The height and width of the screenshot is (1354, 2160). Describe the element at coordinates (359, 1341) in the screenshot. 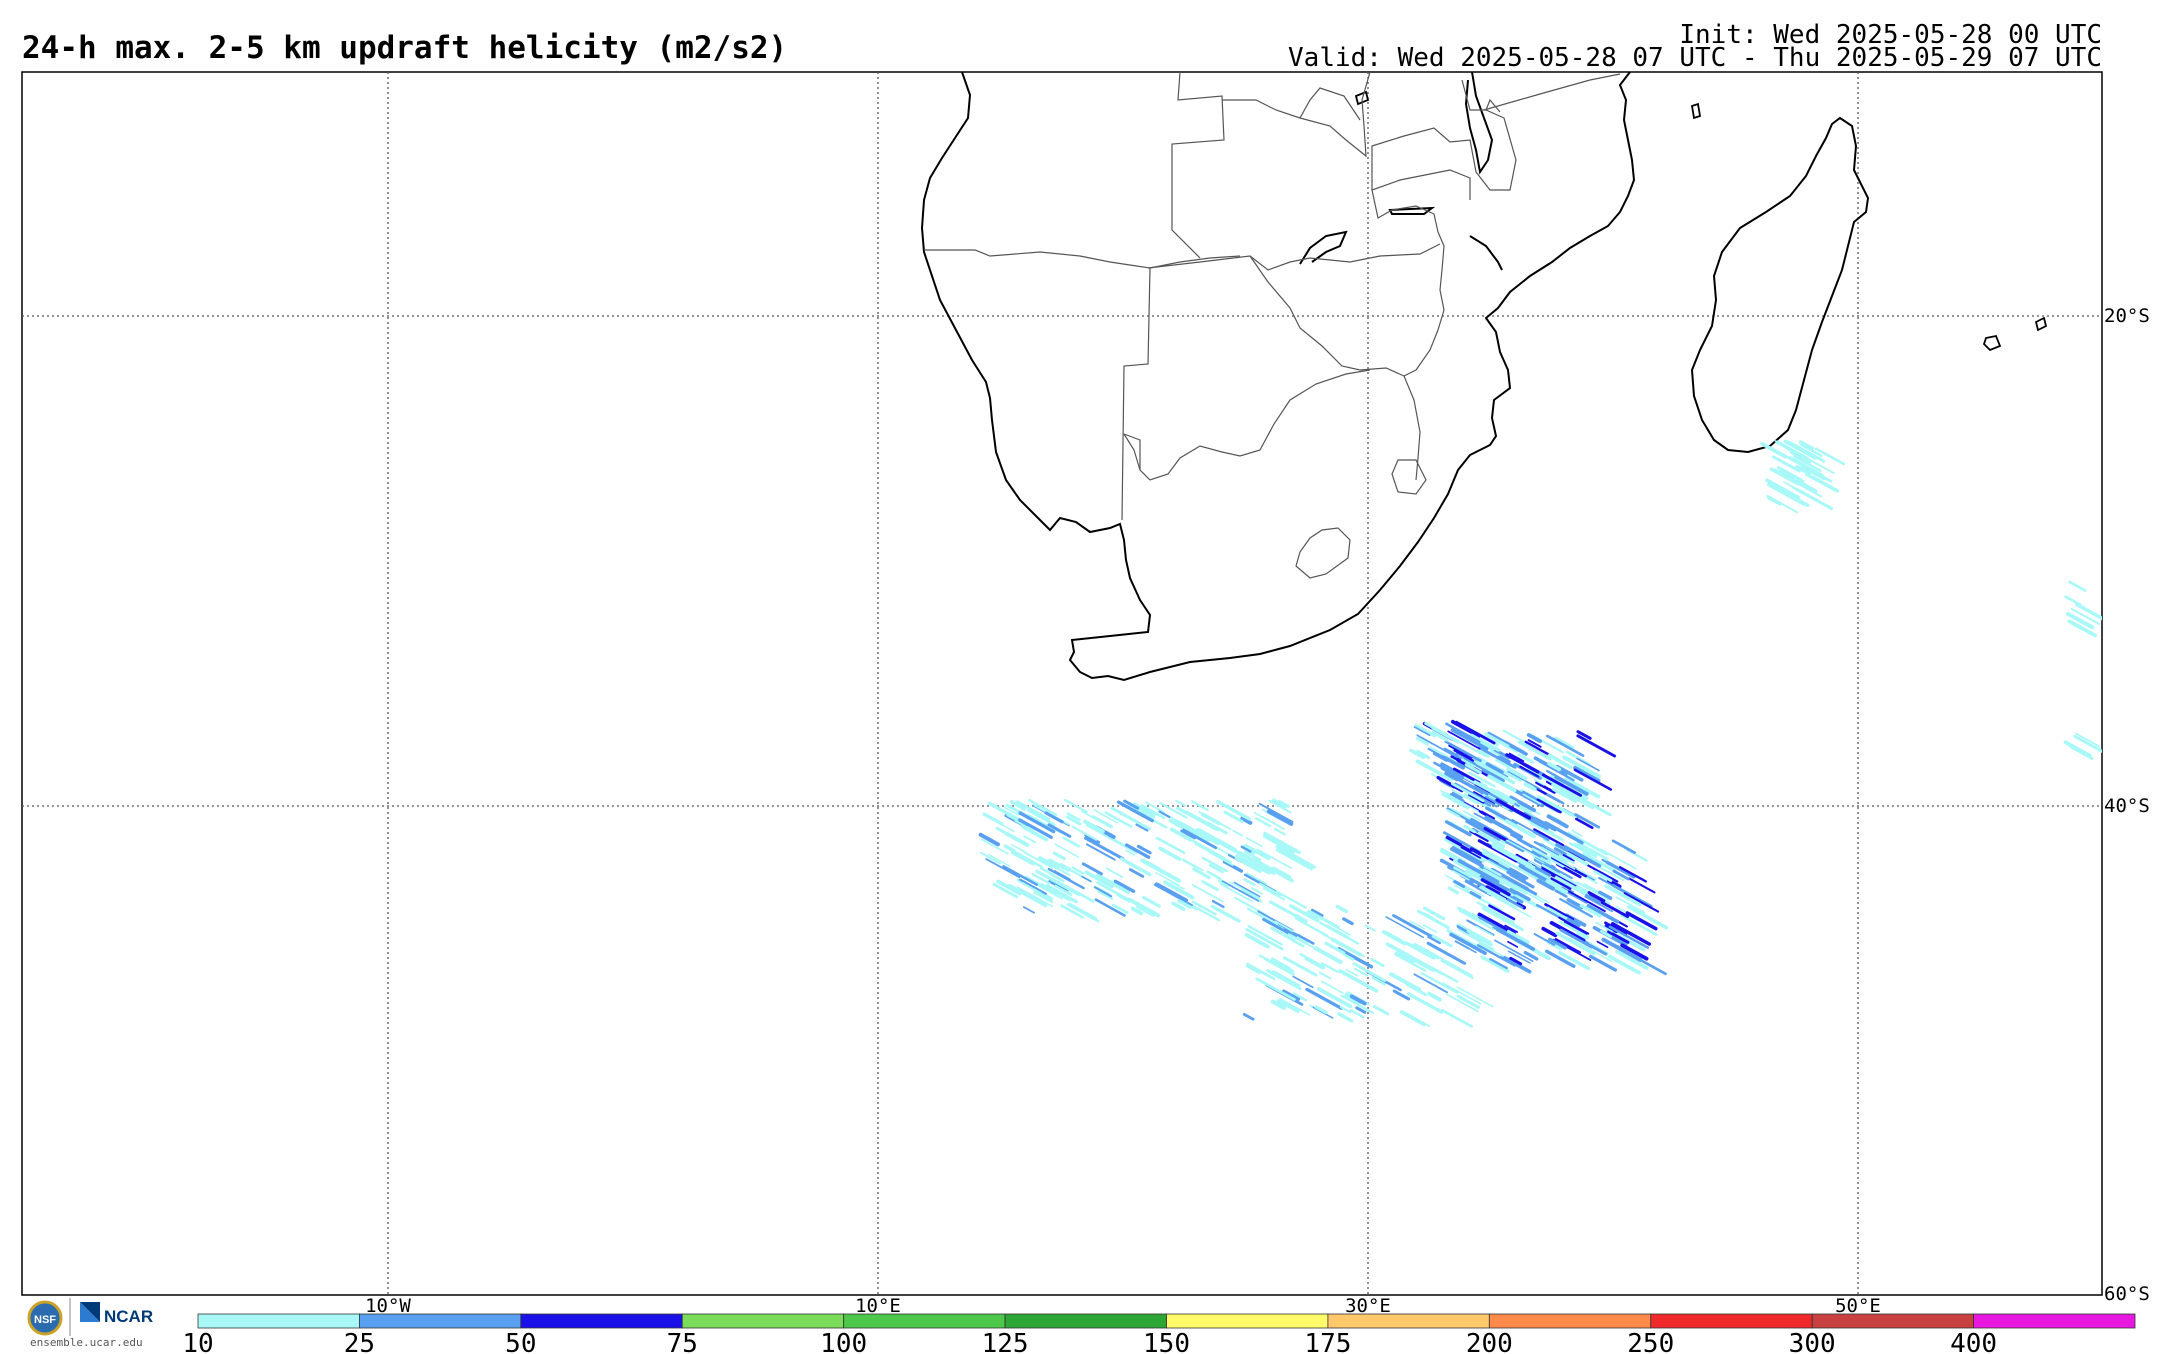

I see `colorbar-tick-label: 25` at that location.